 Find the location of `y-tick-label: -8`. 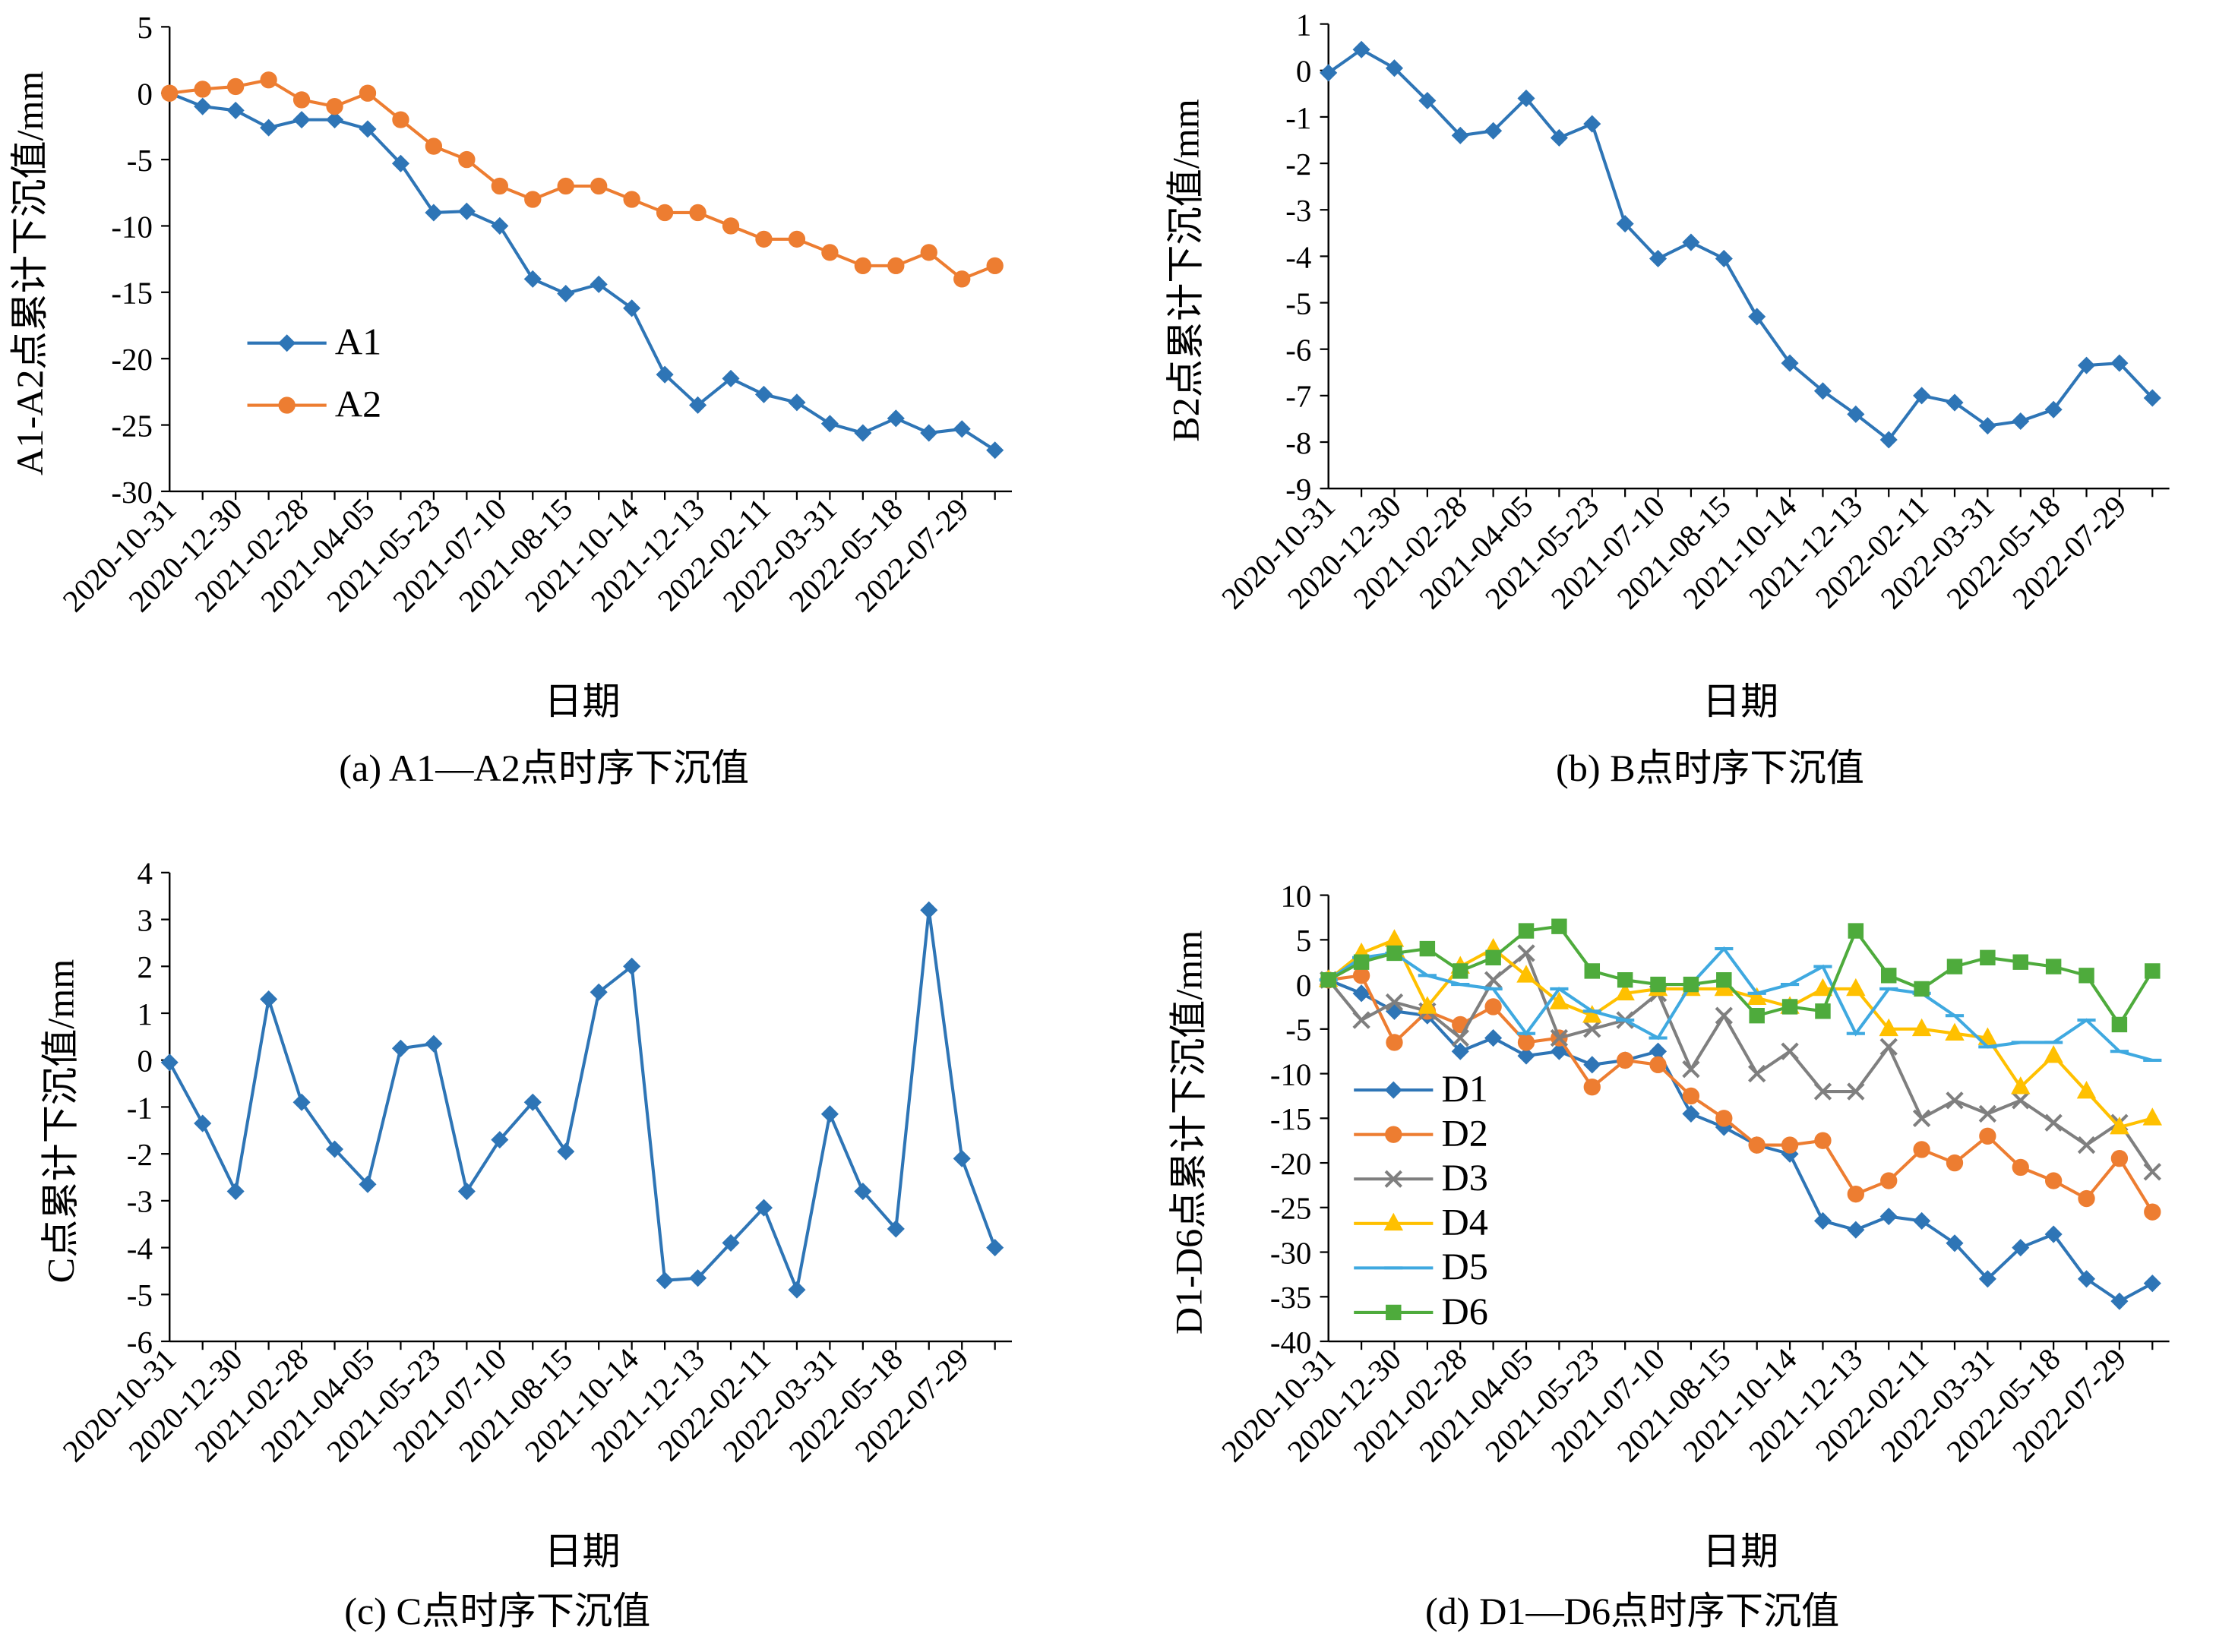

y-tick-label: -8 is located at coordinates (1298, 443).